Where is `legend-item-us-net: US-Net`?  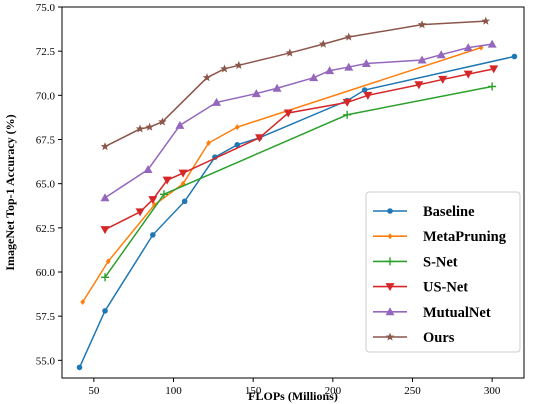 legend-item-us-net: US-Net is located at coordinates (420, 288).